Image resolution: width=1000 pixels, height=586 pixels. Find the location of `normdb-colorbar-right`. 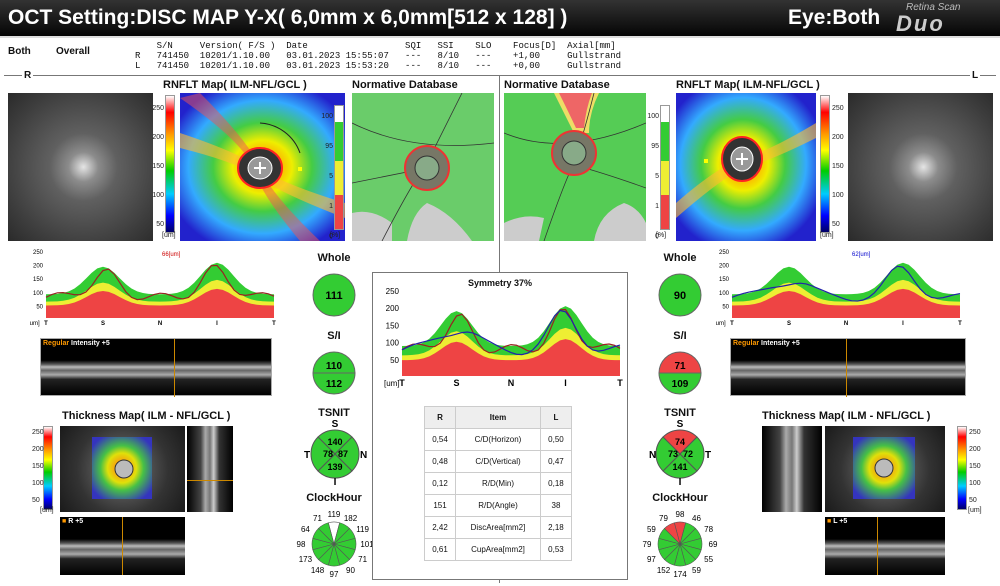

normdb-colorbar-right is located at coordinates (339, 167).